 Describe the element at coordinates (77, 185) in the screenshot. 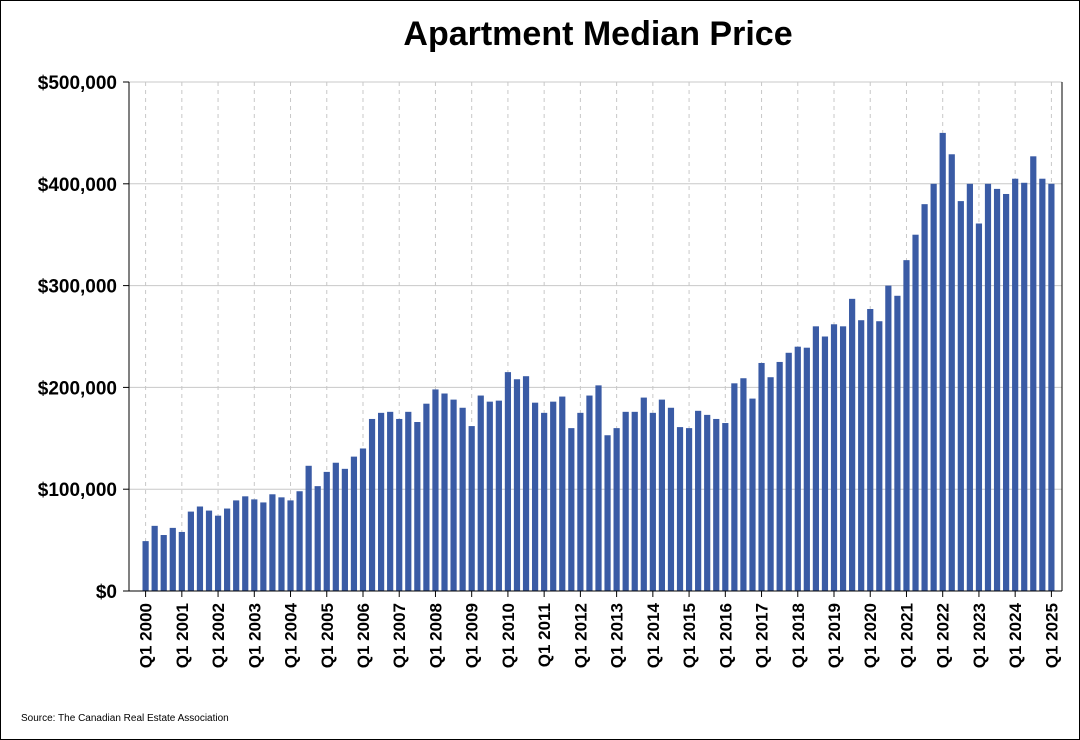

I see `y-tick-label: $400,000` at that location.